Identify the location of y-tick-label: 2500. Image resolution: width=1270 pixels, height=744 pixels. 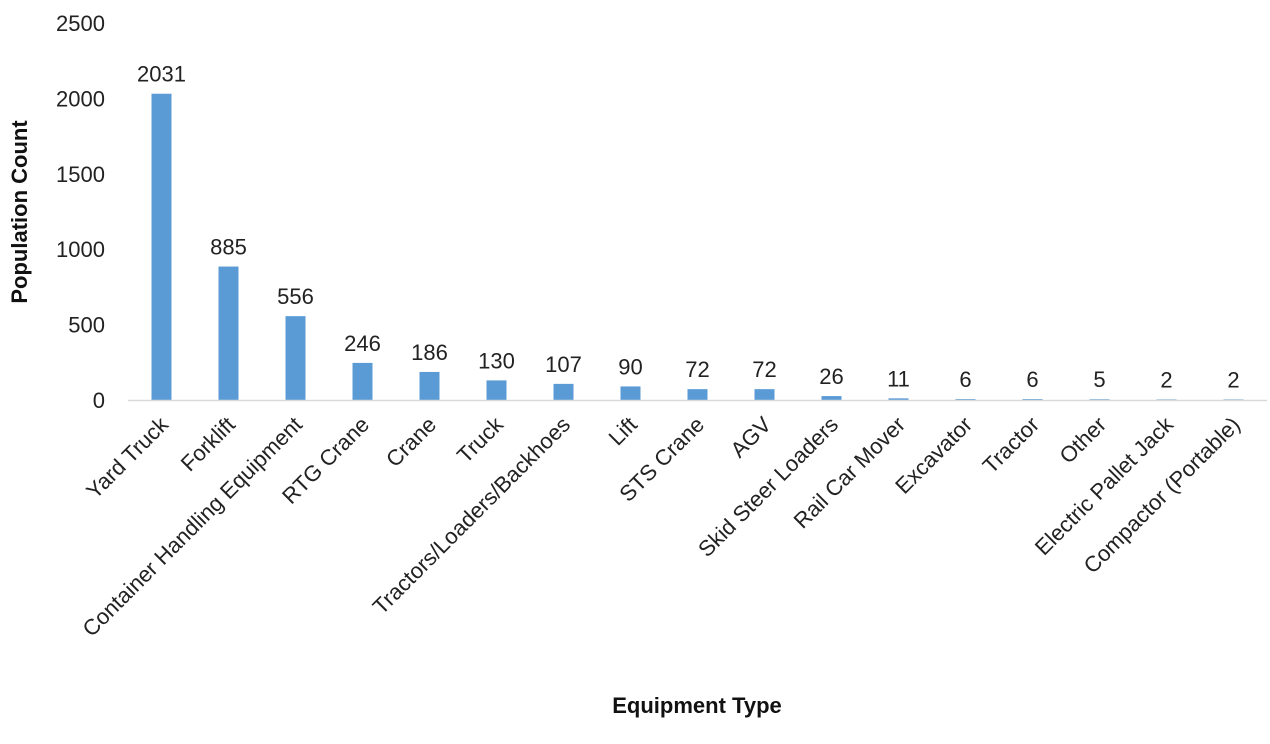
(80, 23).